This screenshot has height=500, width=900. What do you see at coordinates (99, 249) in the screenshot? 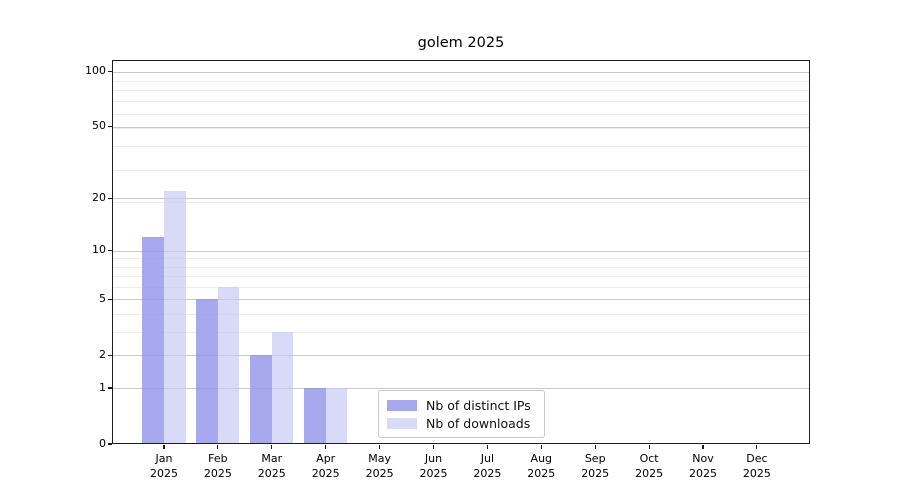
I see `y-tick-label: 10` at bounding box center [99, 249].